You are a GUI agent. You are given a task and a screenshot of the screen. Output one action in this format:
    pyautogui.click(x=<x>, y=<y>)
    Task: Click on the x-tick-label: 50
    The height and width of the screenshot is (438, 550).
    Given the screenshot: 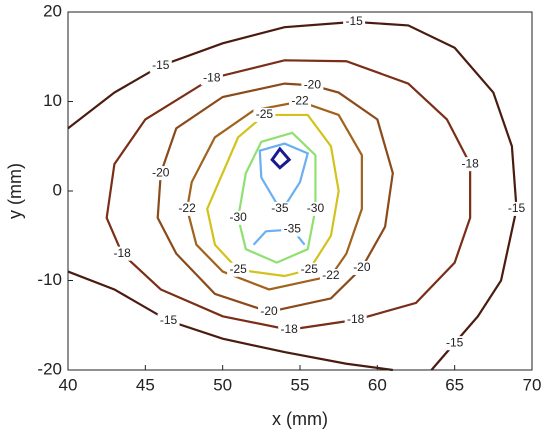 What is the action you would take?
    pyautogui.click(x=222, y=384)
    